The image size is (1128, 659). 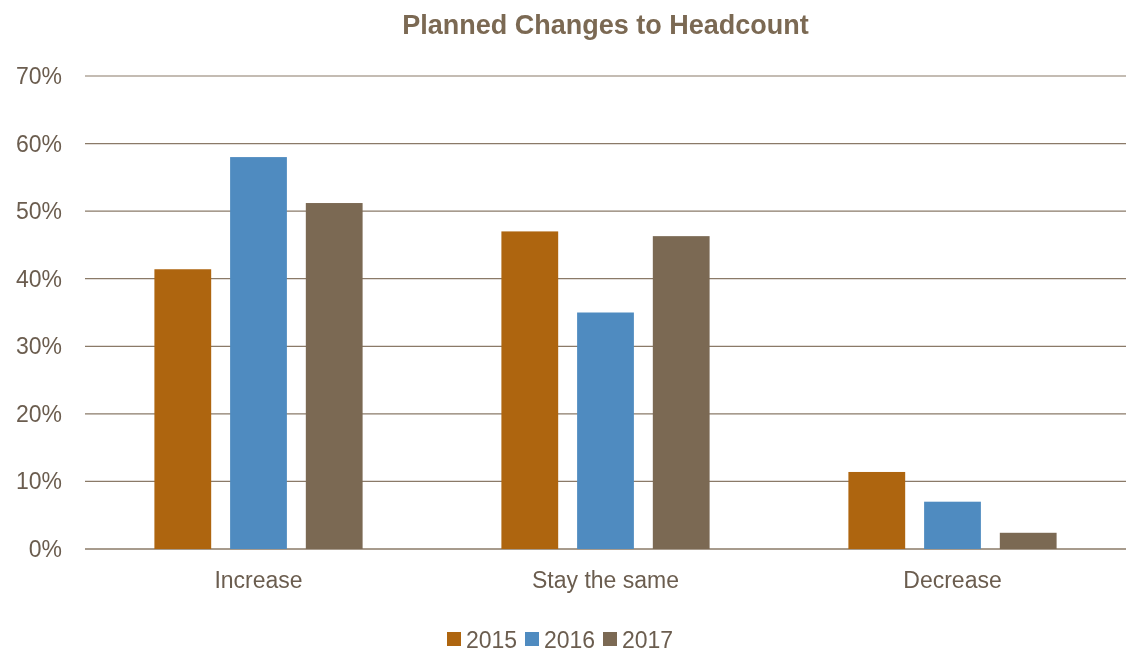 I want to click on legend-label: 2015, so click(x=492, y=640).